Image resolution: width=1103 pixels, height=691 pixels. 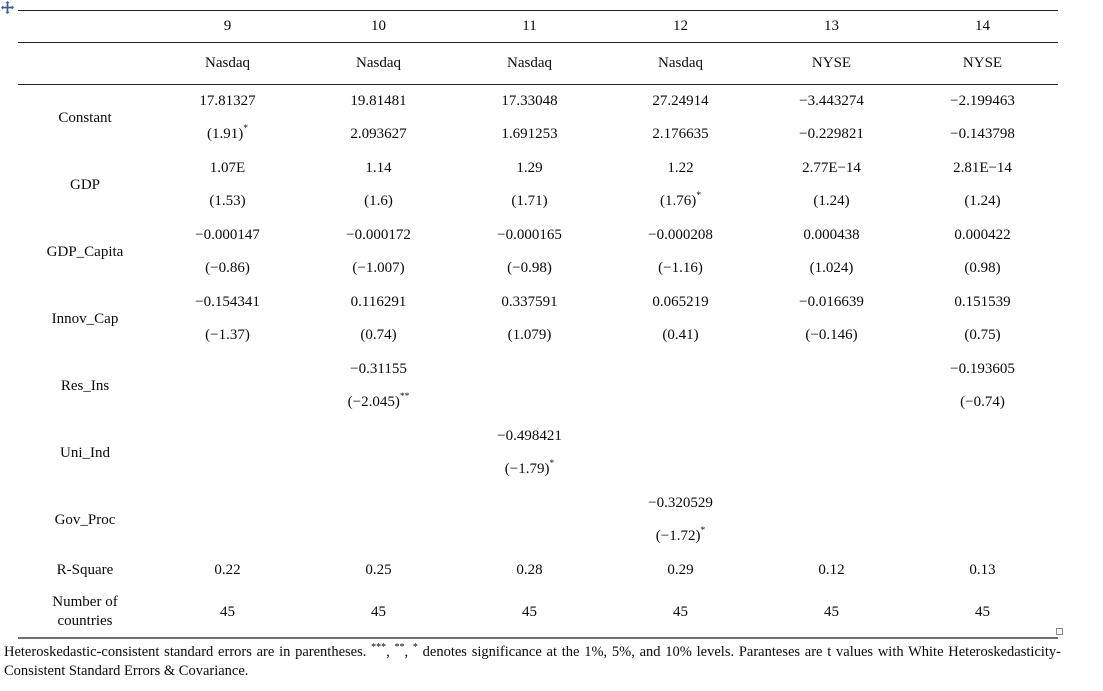 What do you see at coordinates (85, 519) in the screenshot?
I see `row-label: Gov_Proc` at bounding box center [85, 519].